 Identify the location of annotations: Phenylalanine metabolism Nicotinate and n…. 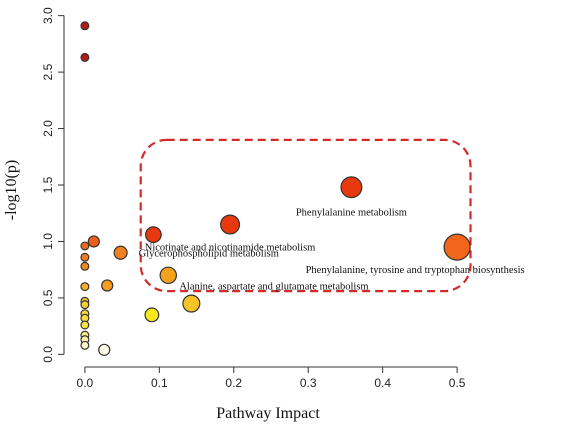
(332, 249).